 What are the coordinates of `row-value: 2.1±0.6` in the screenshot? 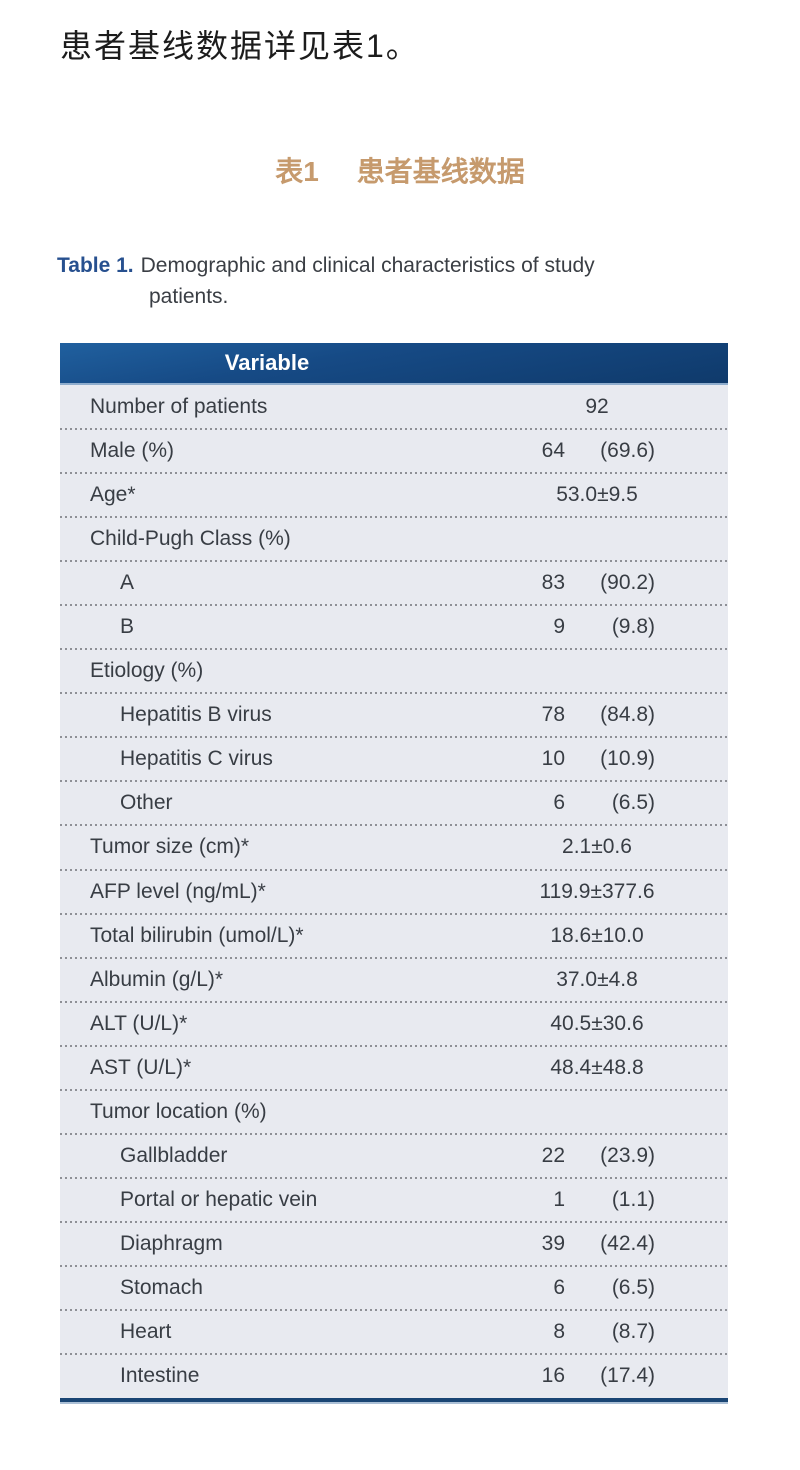 It's located at (597, 847).